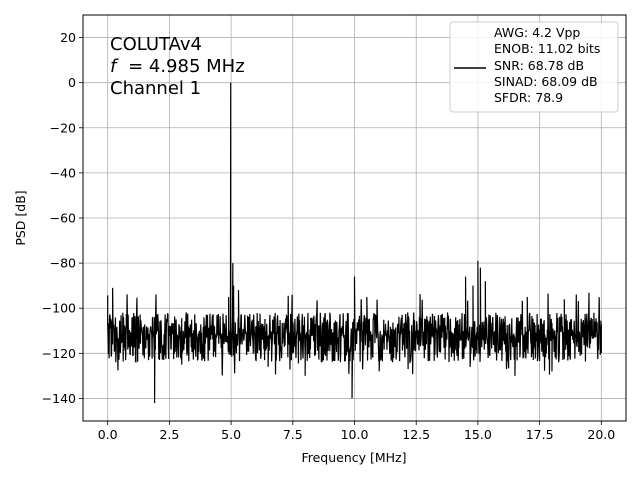 The height and width of the screenshot is (480, 640). I want to click on x-tick-label: 10.0, so click(355, 434).